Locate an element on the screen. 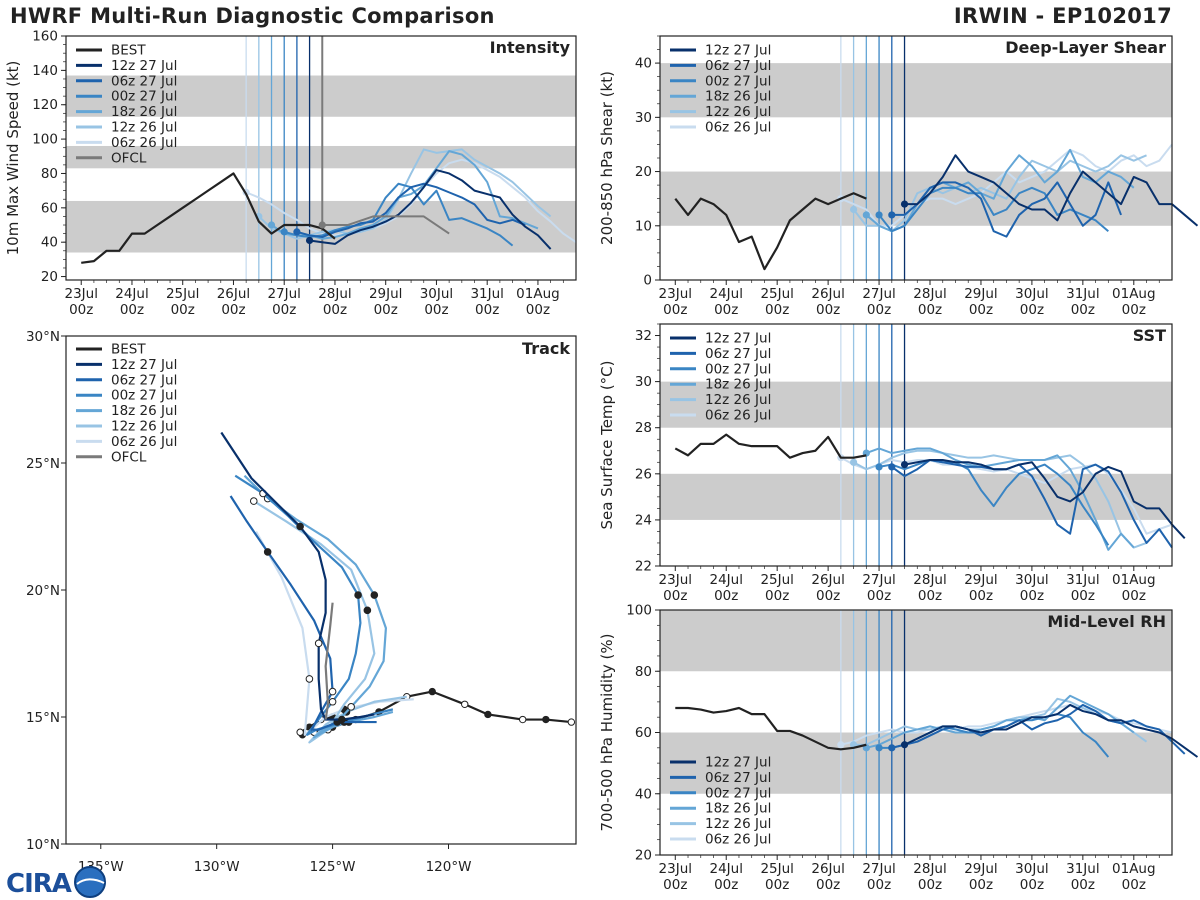 The image size is (1200, 900). intensity-title: Intensity is located at coordinates (530, 47).